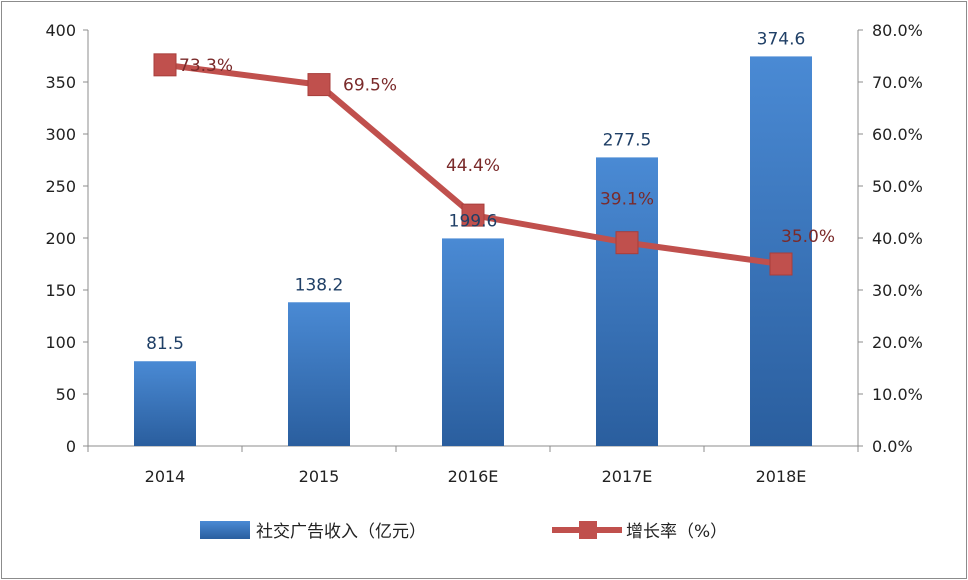 The width and height of the screenshot is (968, 580). What do you see at coordinates (60, 238) in the screenshot?
I see `y-left-tick-label: 200` at bounding box center [60, 238].